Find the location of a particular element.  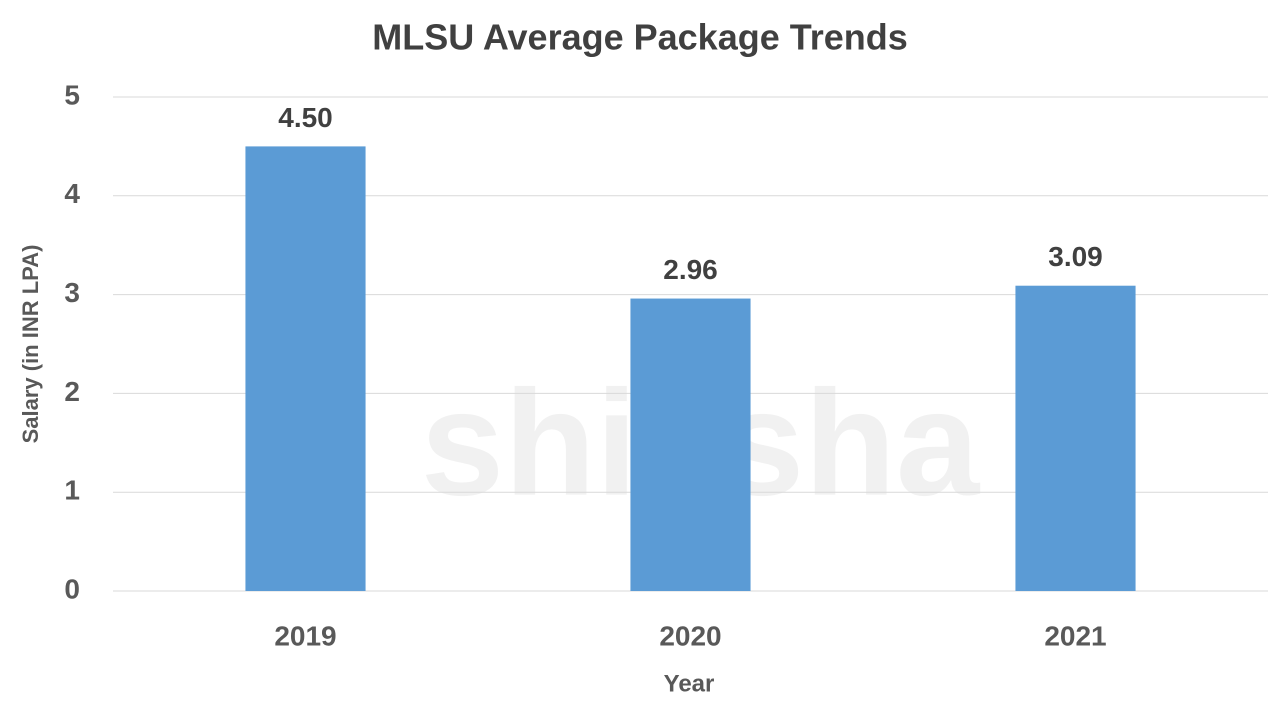

x-tick-label: 2021 is located at coordinates (1075, 635).